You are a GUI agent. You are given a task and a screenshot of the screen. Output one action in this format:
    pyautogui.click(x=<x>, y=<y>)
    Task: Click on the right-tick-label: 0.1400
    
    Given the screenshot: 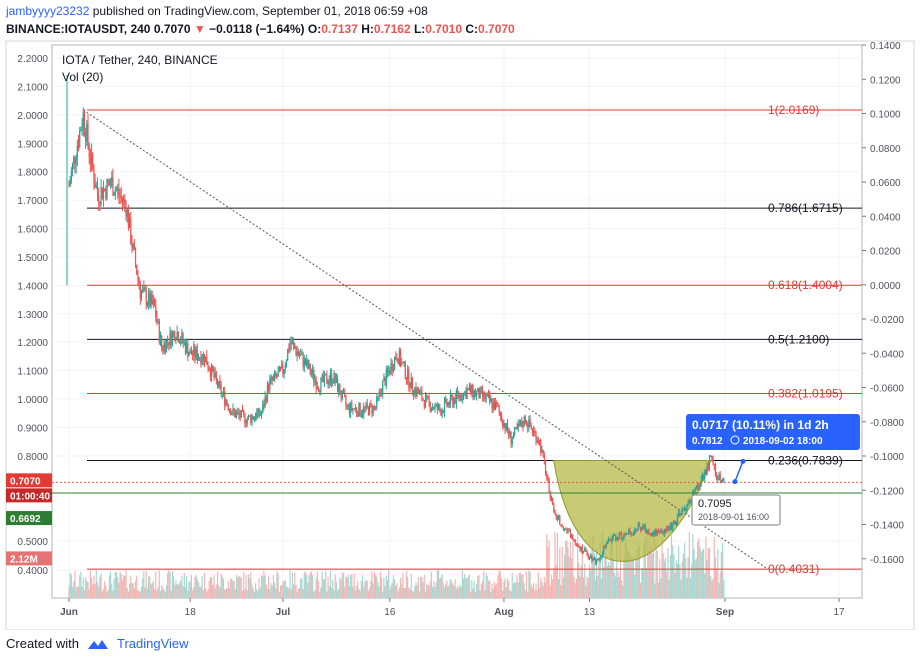 What is the action you would take?
    pyautogui.click(x=885, y=46)
    